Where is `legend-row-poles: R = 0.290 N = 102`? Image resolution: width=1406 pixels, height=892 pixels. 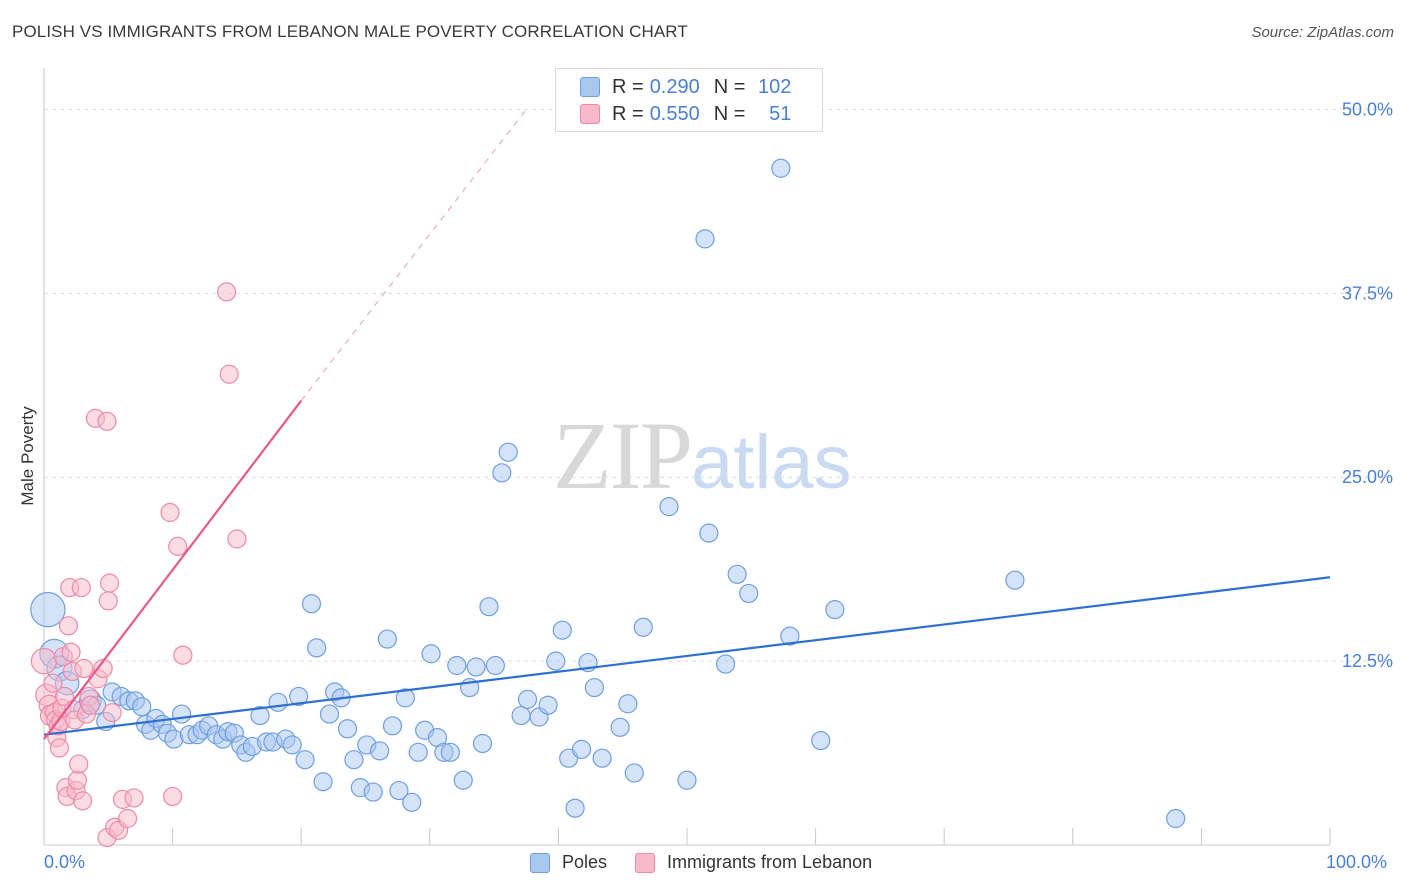 legend-row-poles: R = 0.290 N = 102 is located at coordinates (685, 87).